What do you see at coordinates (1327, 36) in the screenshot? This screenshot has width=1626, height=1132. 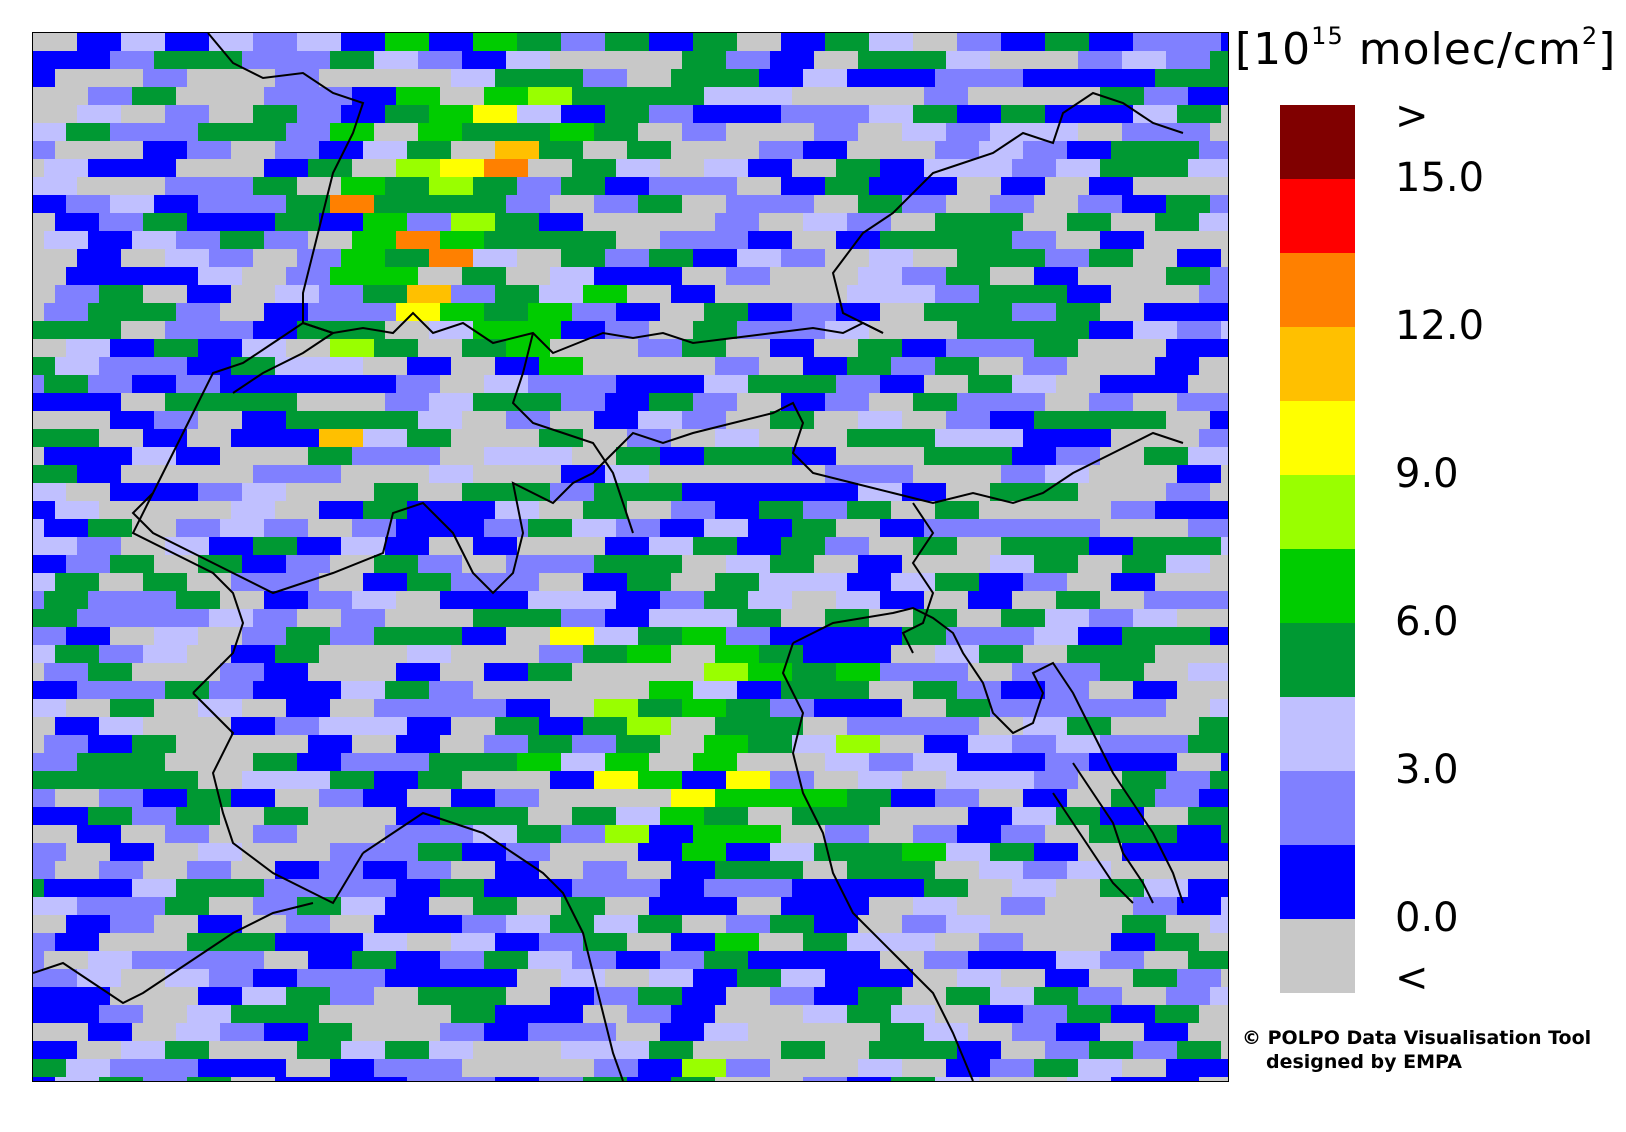 I see `unit-exponent: 15` at bounding box center [1327, 36].